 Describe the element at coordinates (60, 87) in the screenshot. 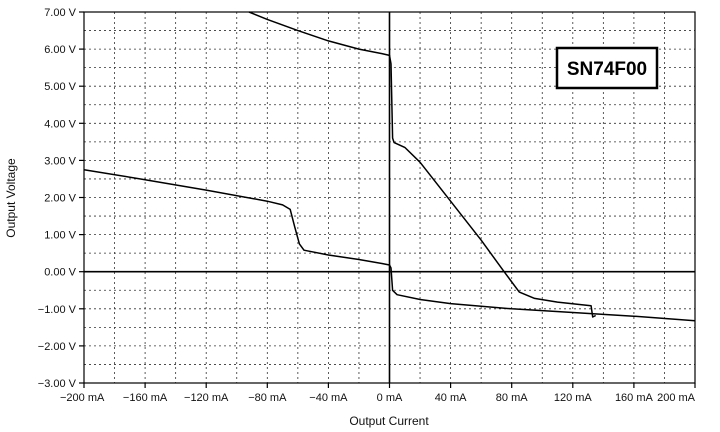

I see `y-tick-label: 5.00 V` at that location.